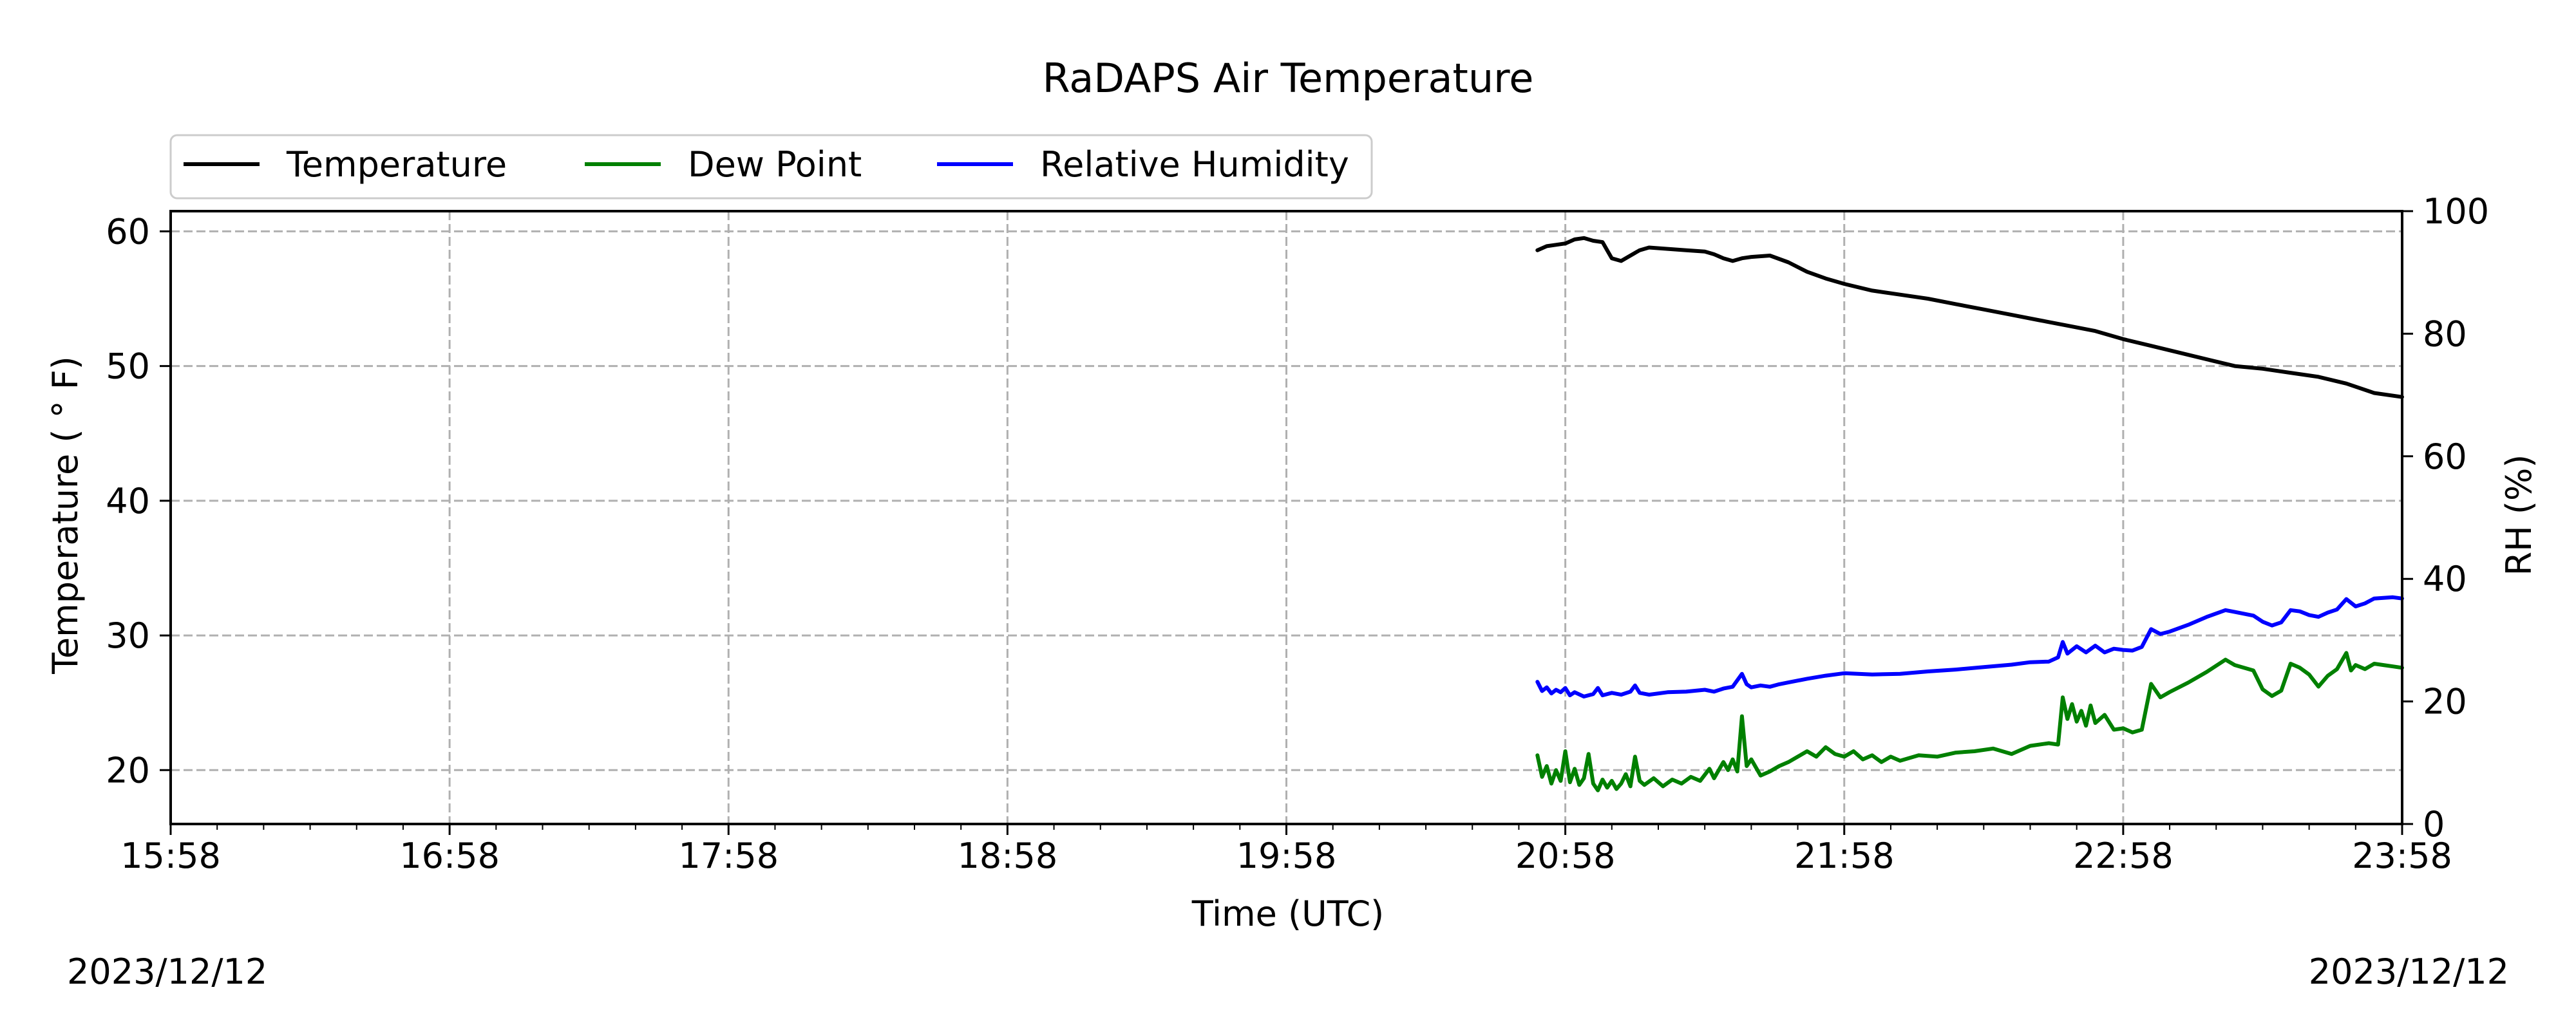  I want to click on x-axis-label: Time (UTC), so click(1288, 914).